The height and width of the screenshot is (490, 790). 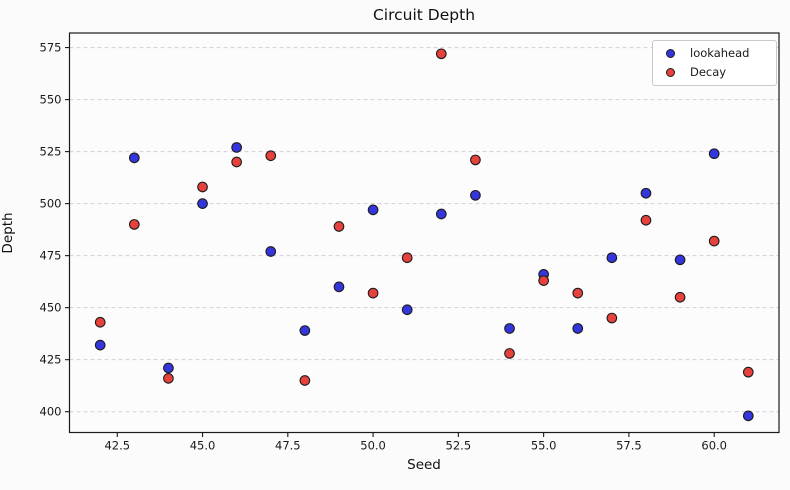 What do you see at coordinates (51, 360) in the screenshot?
I see `y-tick-label: 425` at bounding box center [51, 360].